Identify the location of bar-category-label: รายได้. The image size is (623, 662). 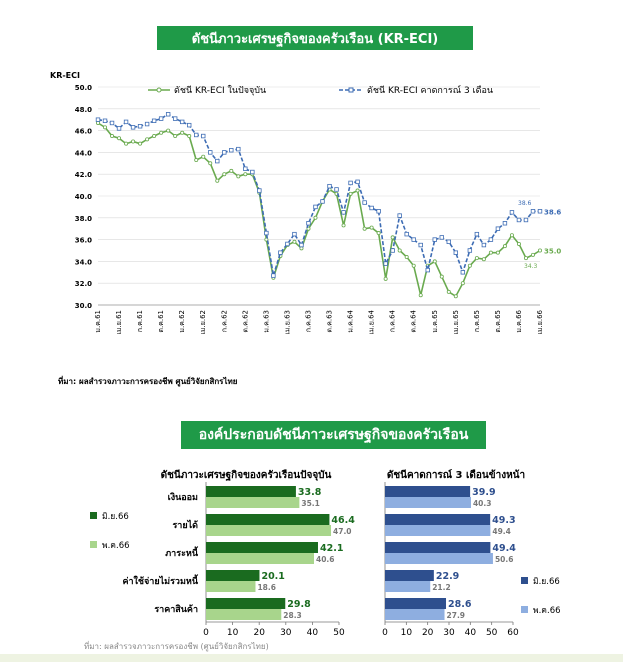
(185, 525).